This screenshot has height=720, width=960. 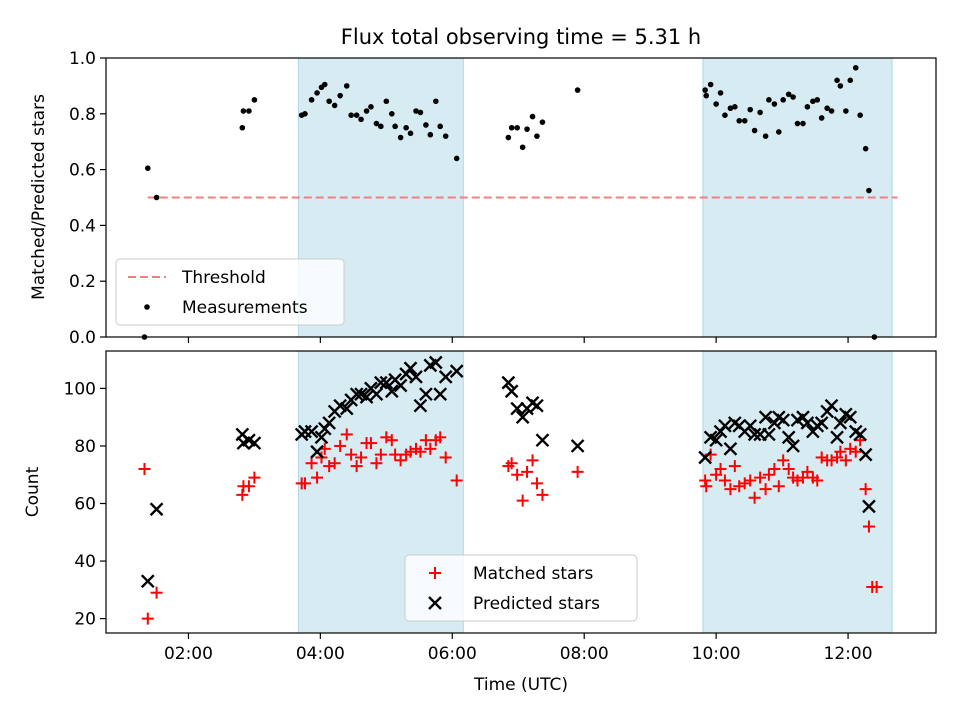 What do you see at coordinates (536, 604) in the screenshot?
I see `predicted-stars-legend-label: Predicted stars` at bounding box center [536, 604].